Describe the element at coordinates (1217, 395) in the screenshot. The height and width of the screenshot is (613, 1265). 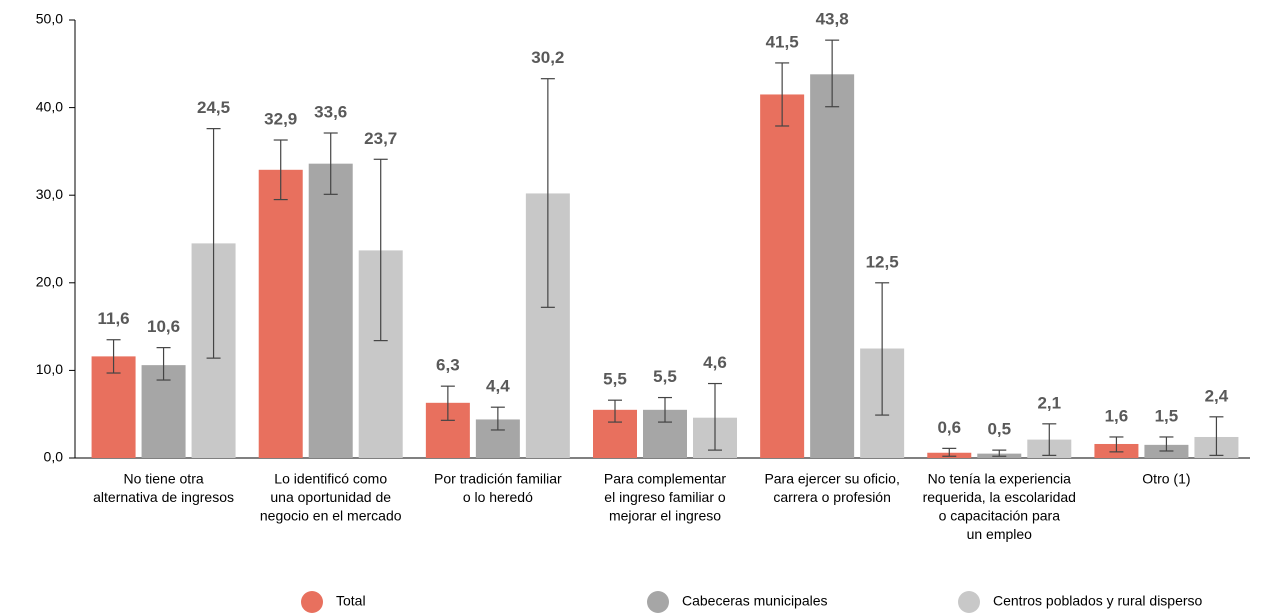
I see `value-label: 2,4` at that location.